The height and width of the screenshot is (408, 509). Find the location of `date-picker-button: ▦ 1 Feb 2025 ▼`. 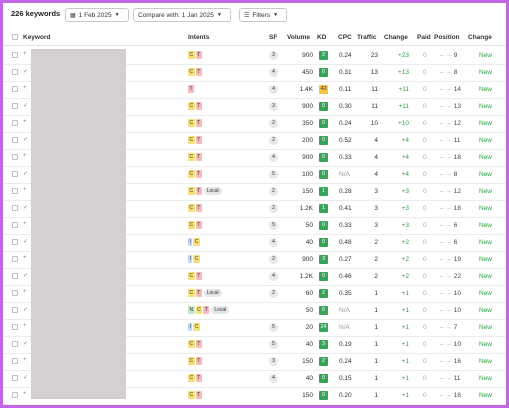

date-picker-button: ▦ 1 Feb 2025 ▼ is located at coordinates (97, 15).